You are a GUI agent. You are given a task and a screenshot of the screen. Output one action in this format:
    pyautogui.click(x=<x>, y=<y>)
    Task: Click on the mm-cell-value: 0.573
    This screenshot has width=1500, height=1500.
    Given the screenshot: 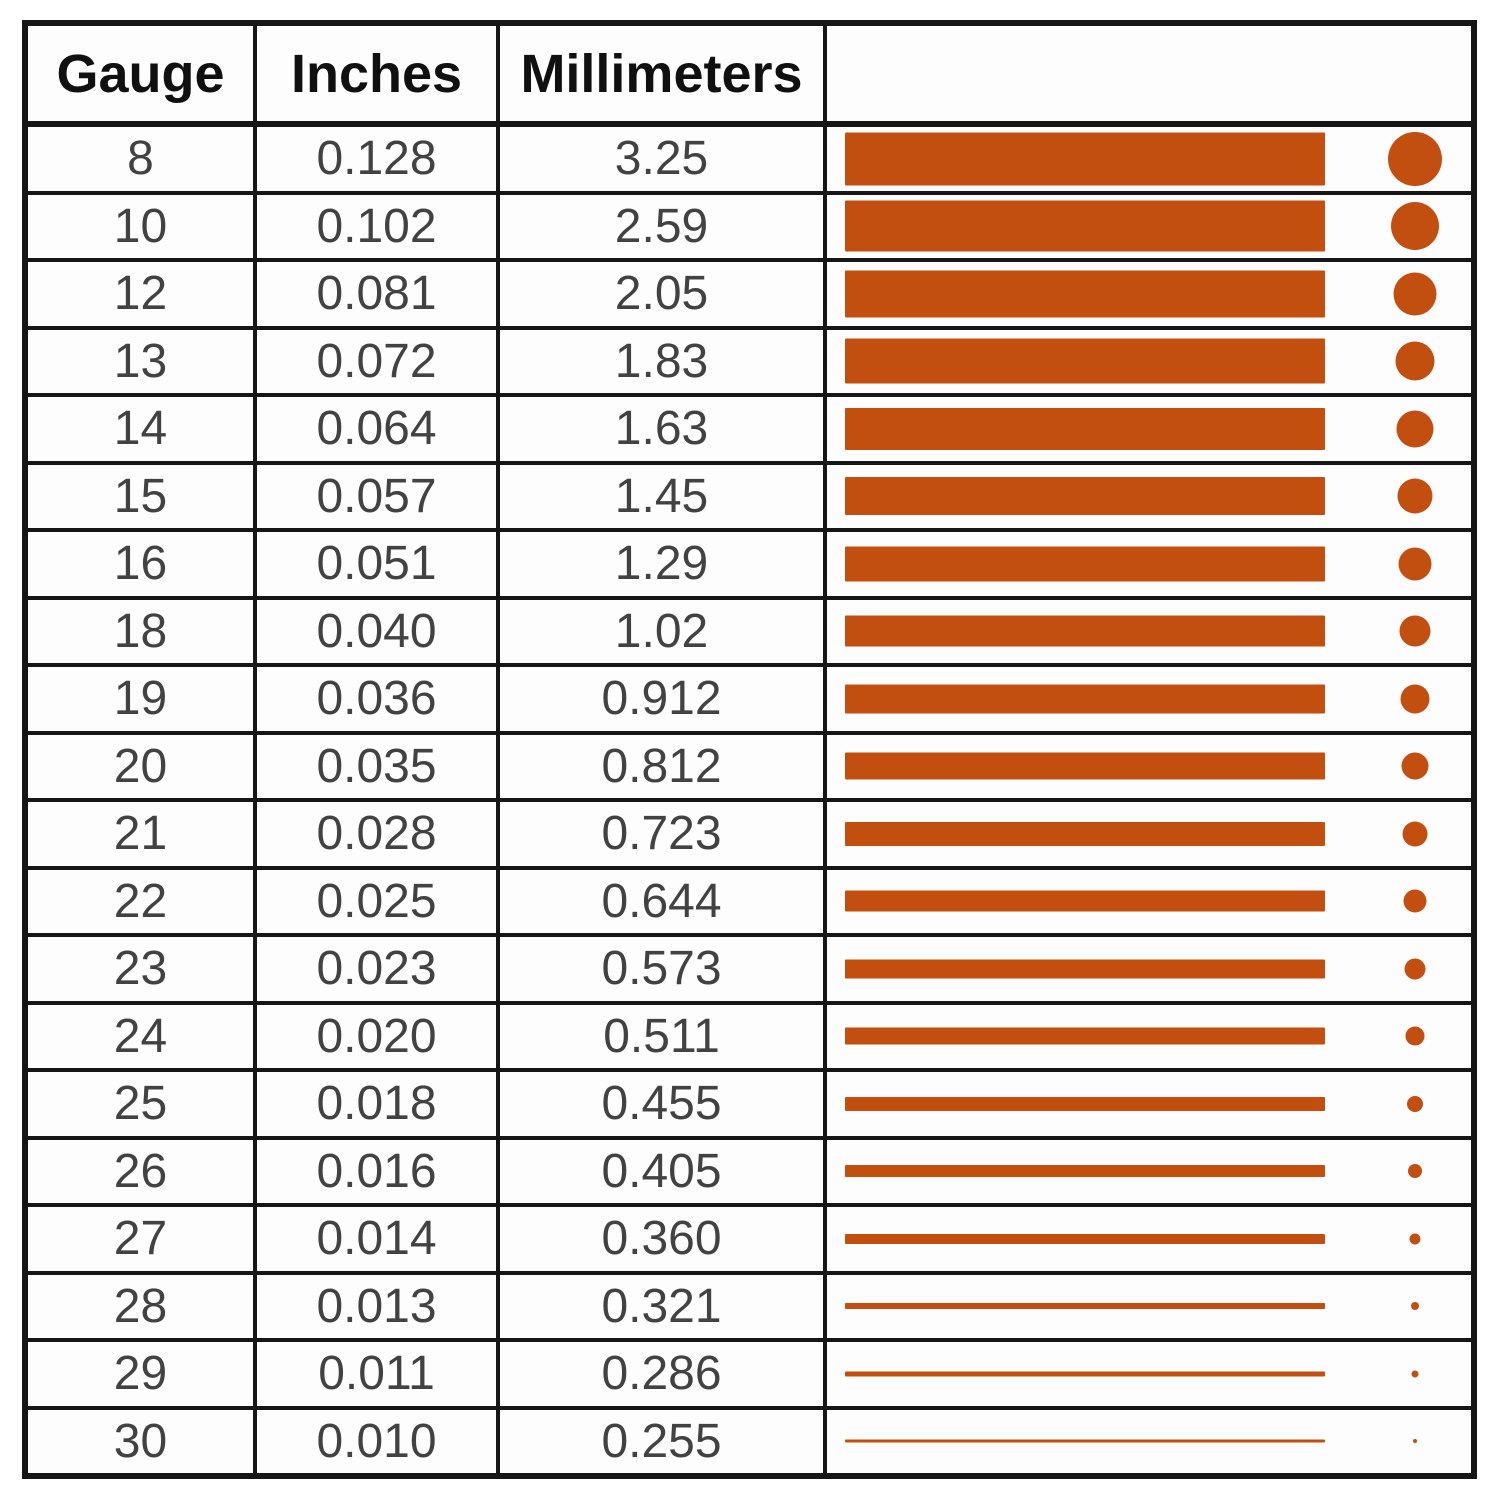 What is the action you would take?
    pyautogui.click(x=661, y=969)
    